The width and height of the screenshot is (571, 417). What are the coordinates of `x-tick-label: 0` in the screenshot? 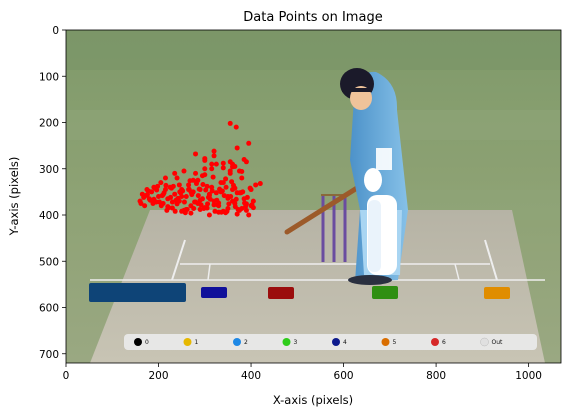 It's located at (66, 376).